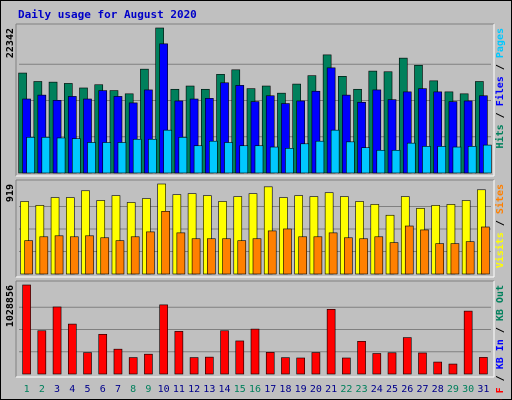 The image size is (512, 400). What do you see at coordinates (133, 389) in the screenshot?
I see `x-tick-label: 8` at bounding box center [133, 389].